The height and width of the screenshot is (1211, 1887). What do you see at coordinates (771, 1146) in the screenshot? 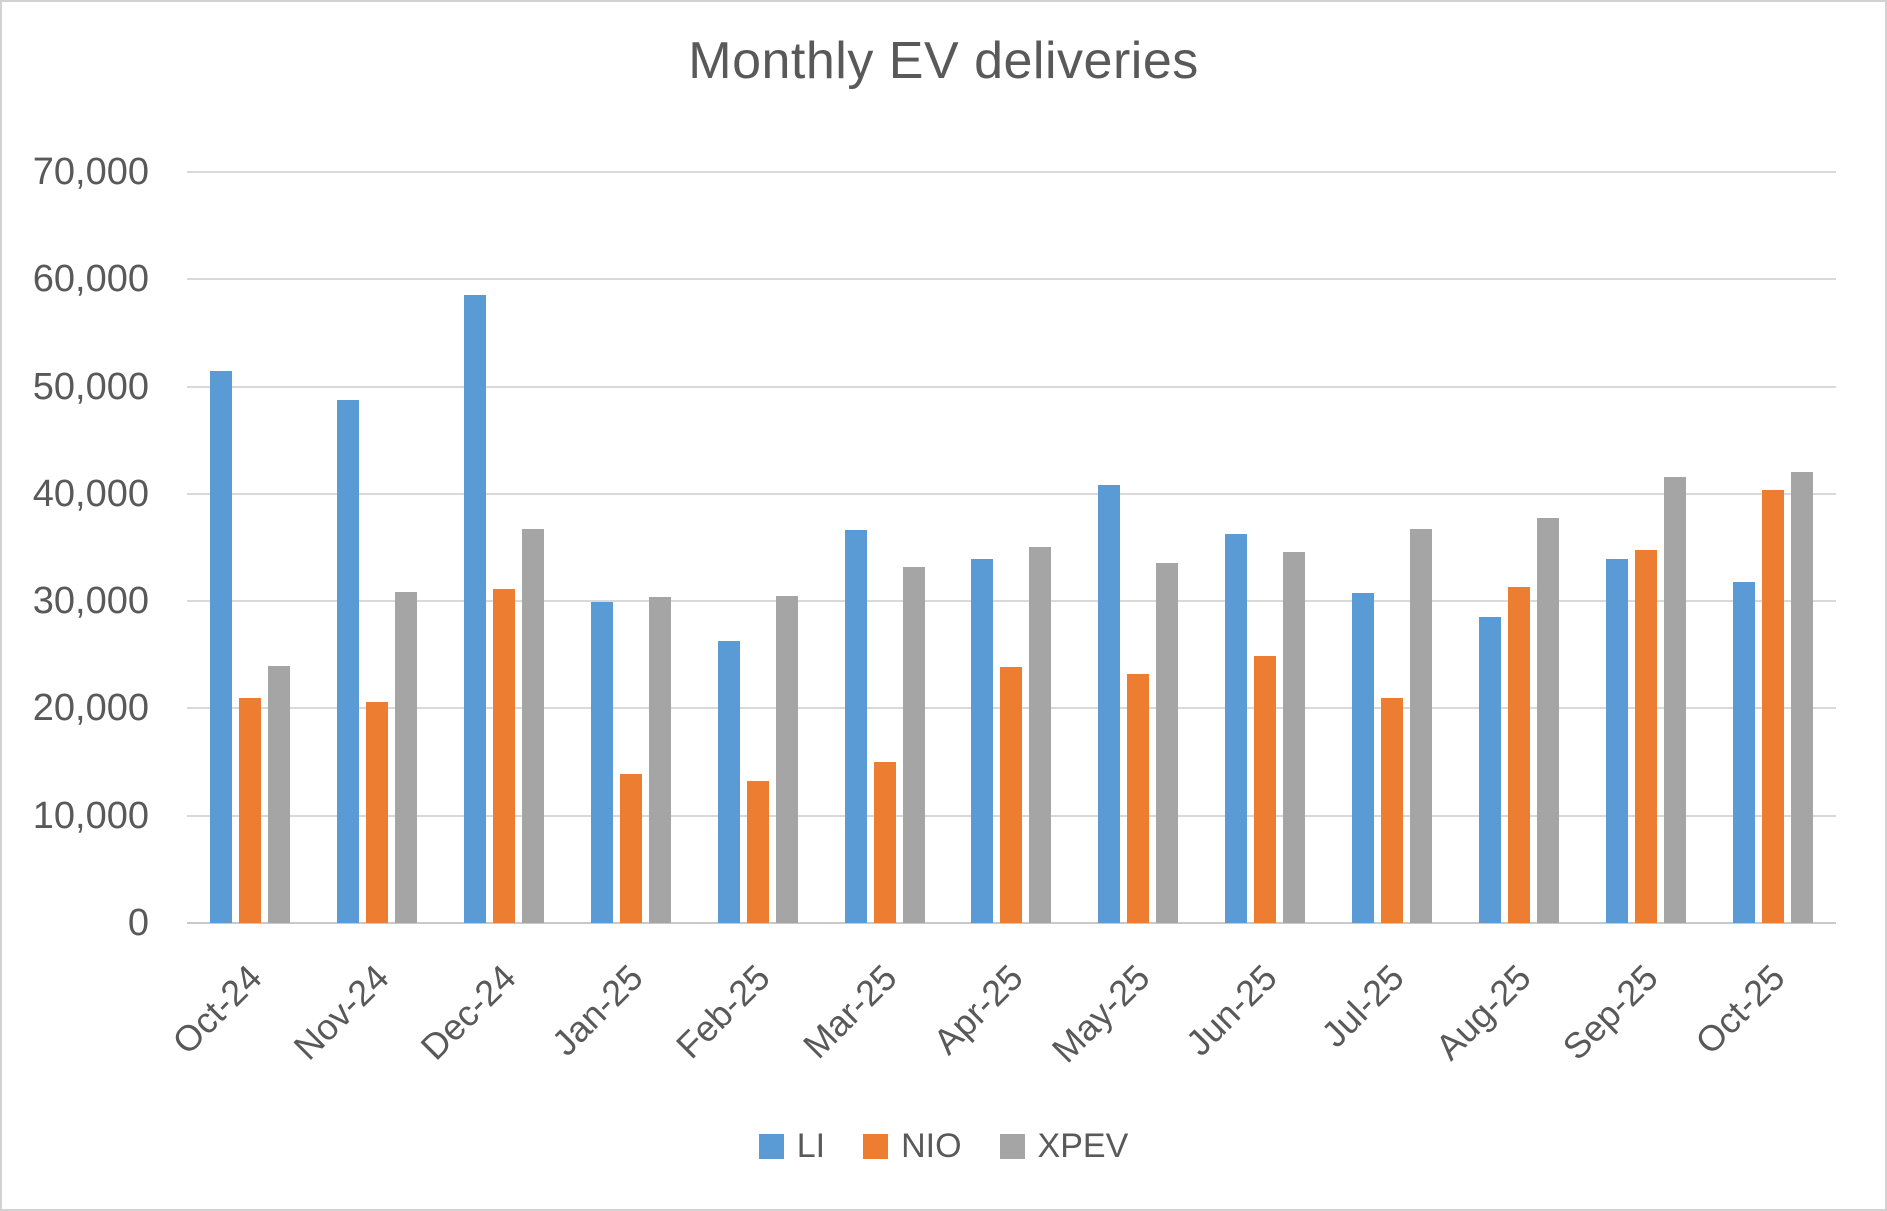
I see `legend-swatch-li` at bounding box center [771, 1146].